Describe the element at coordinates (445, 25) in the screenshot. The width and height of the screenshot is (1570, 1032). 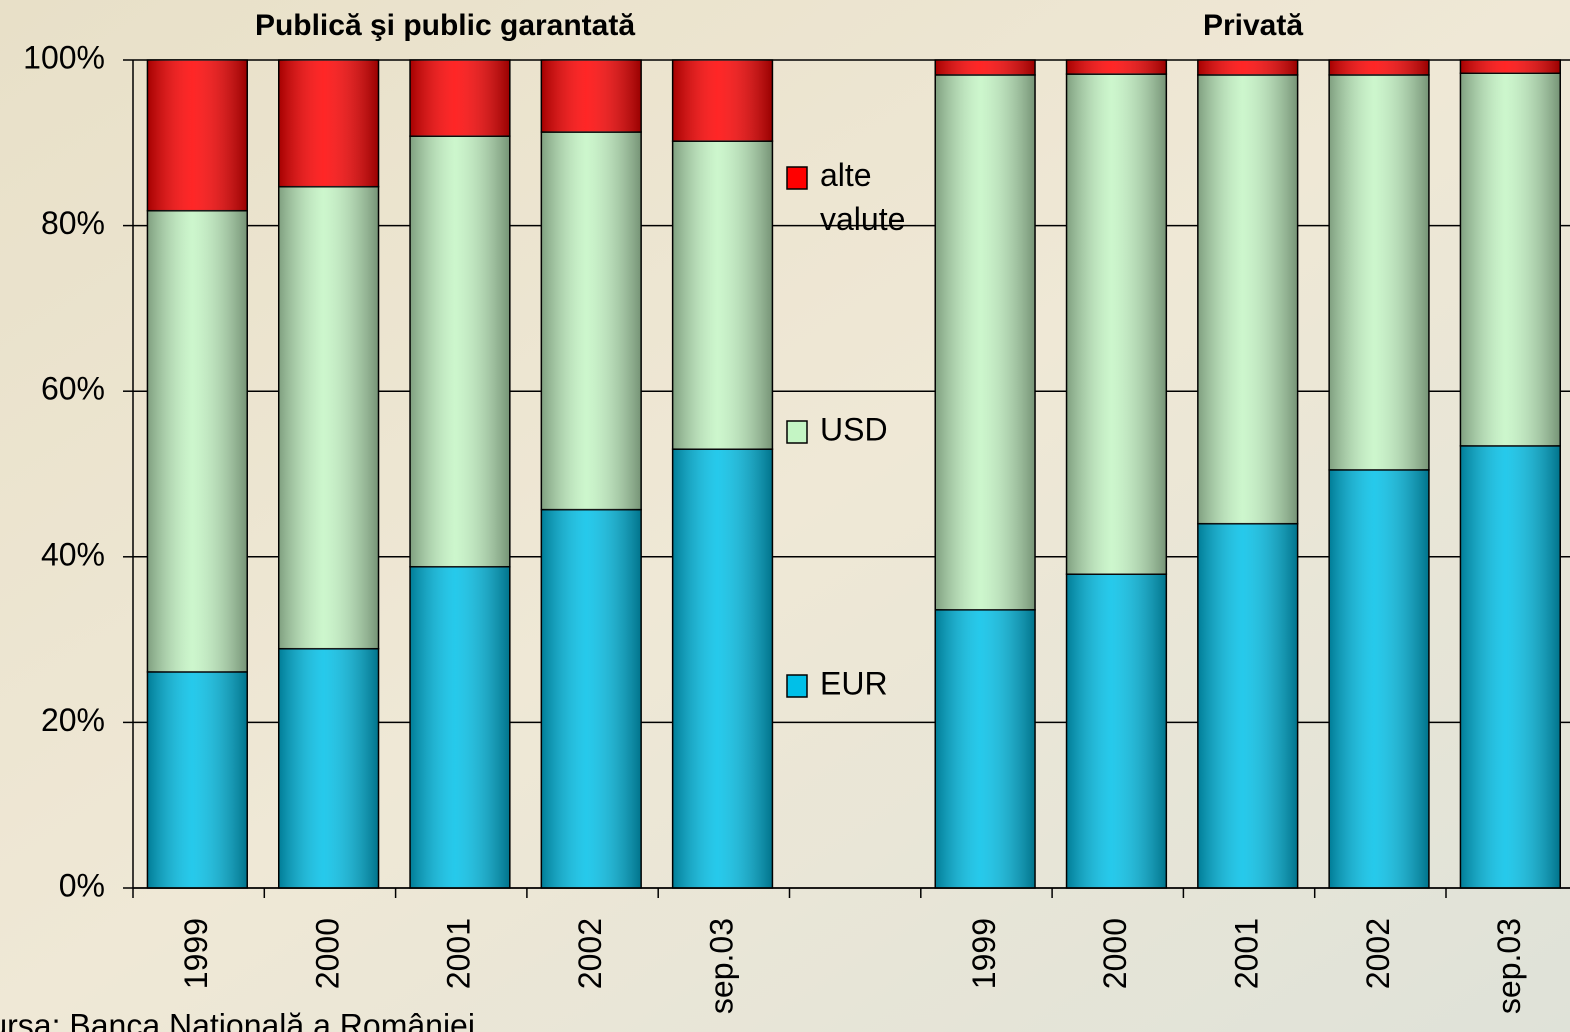
I see `group-title: Publică şi public garantată` at that location.